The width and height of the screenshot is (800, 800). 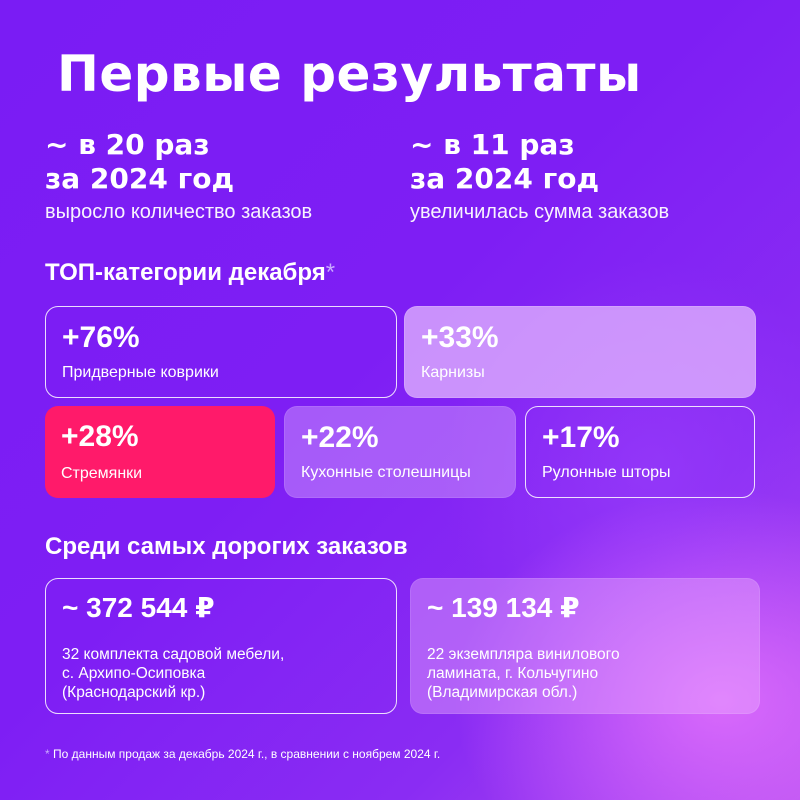 What do you see at coordinates (523, 654) in the screenshot?
I see `order-description-line: 22 экземпляра винилового` at bounding box center [523, 654].